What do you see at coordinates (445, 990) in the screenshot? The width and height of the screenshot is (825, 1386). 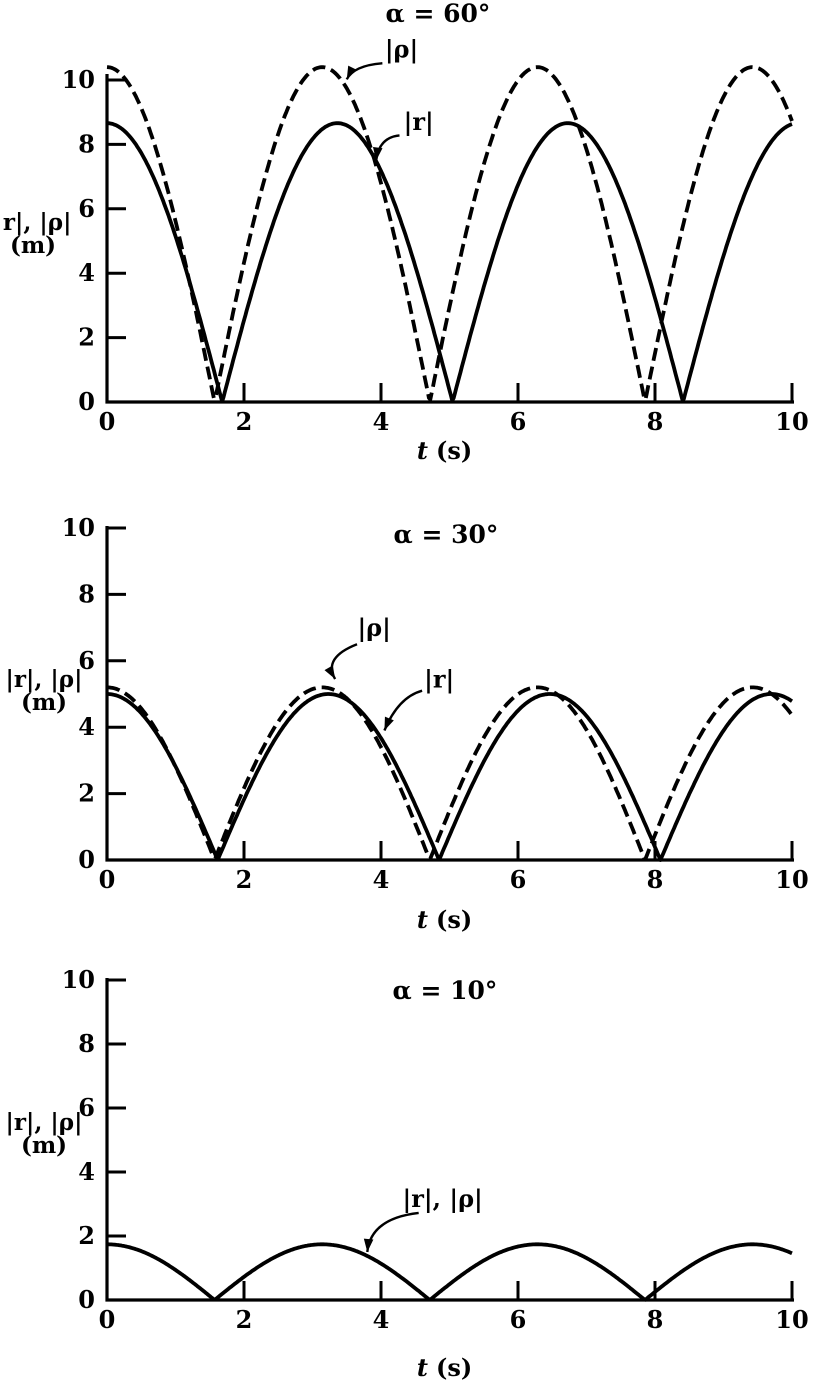 I see `chart-title: α = 10°` at bounding box center [445, 990].